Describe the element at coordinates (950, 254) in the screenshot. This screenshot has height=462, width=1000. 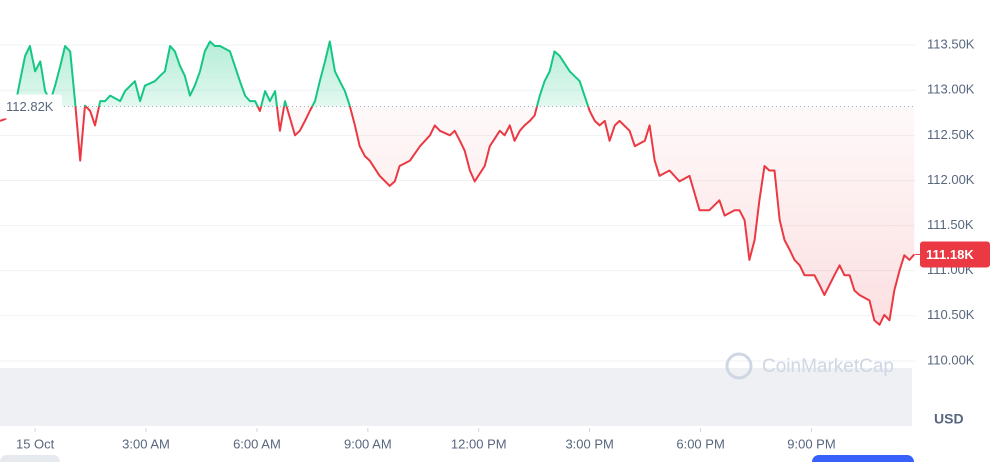
I see `current-label: 111.18K` at that location.